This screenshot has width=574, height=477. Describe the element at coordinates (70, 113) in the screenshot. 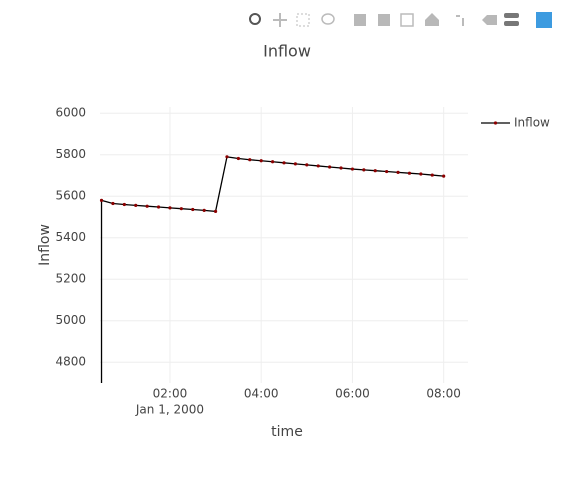

I see `y-tick-label: 6000` at that location.